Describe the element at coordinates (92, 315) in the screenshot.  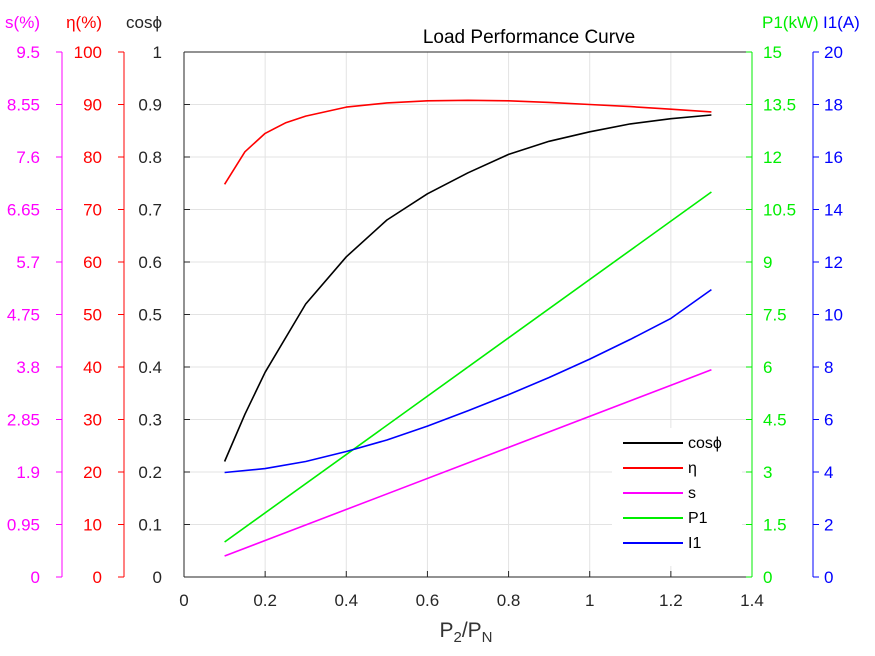
I see `y-tick-label-eta: 50` at that location.